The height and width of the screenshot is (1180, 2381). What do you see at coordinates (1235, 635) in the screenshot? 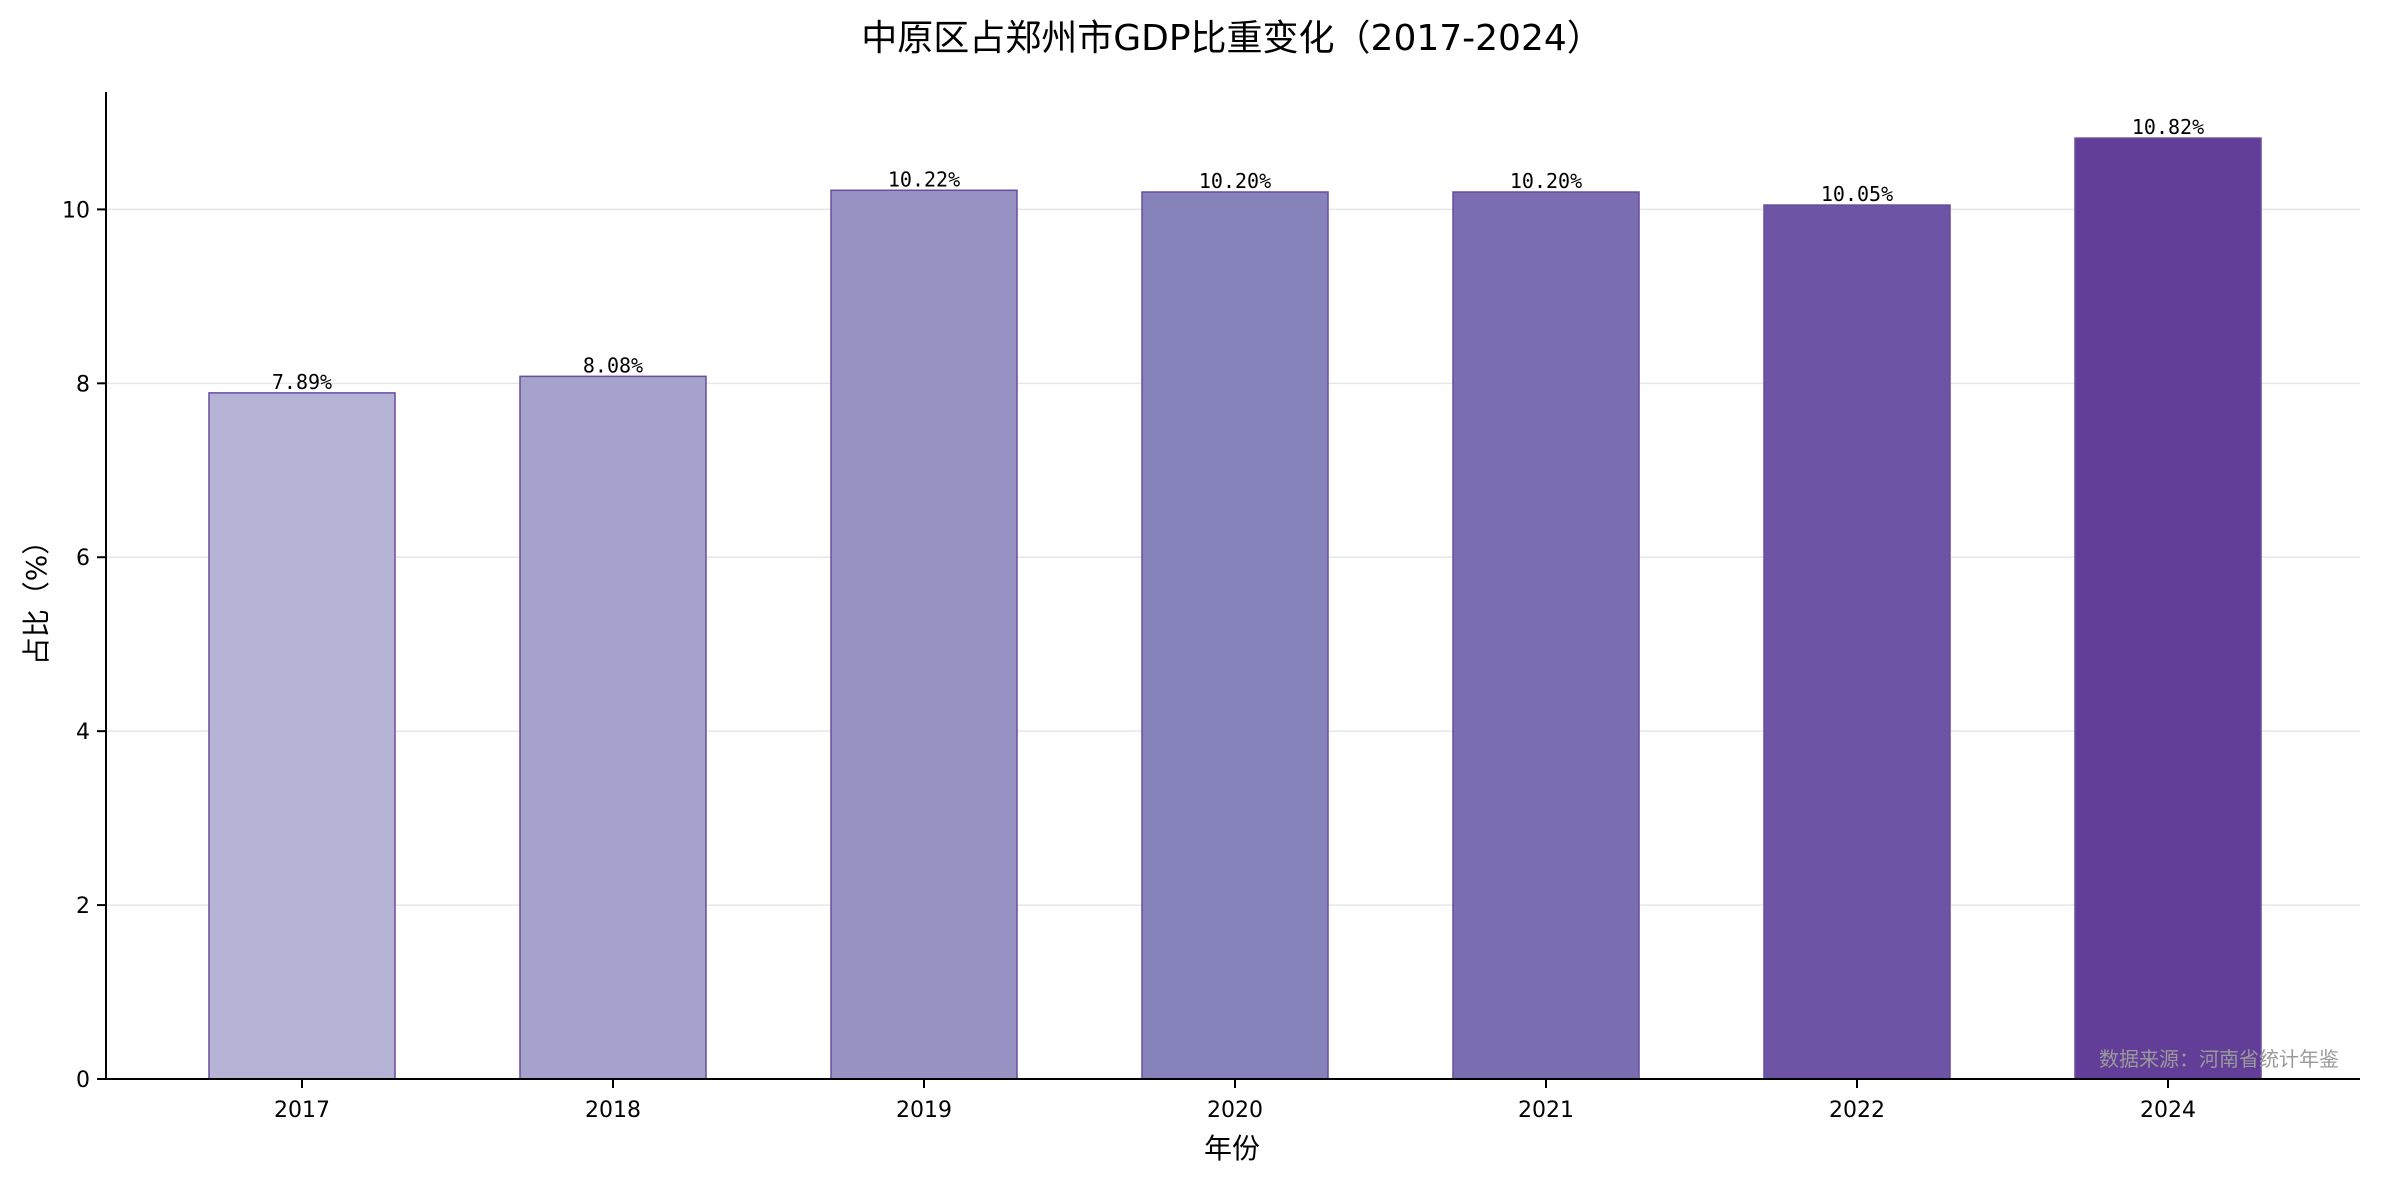
I see `bar-2020` at bounding box center [1235, 635].